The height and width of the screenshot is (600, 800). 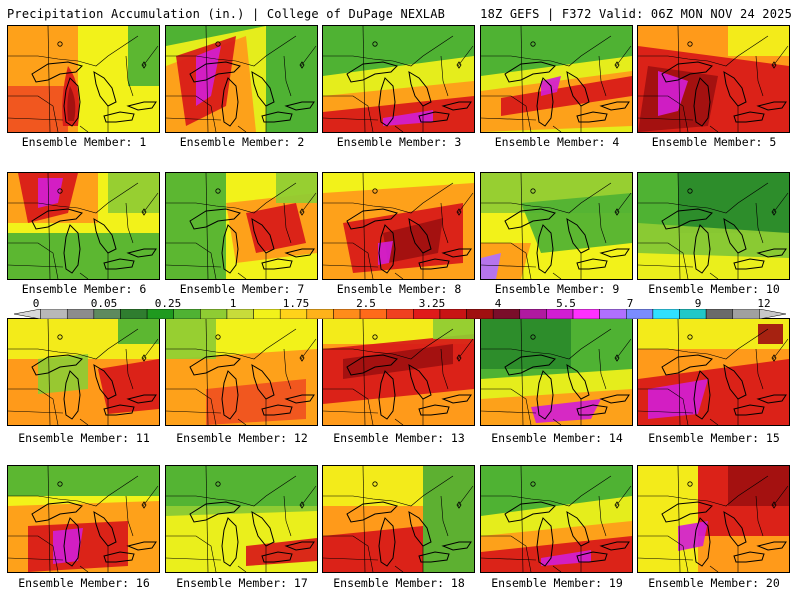 I want to click on ensemble-member-caption: Ensemble Member: 17, so click(x=242, y=583).